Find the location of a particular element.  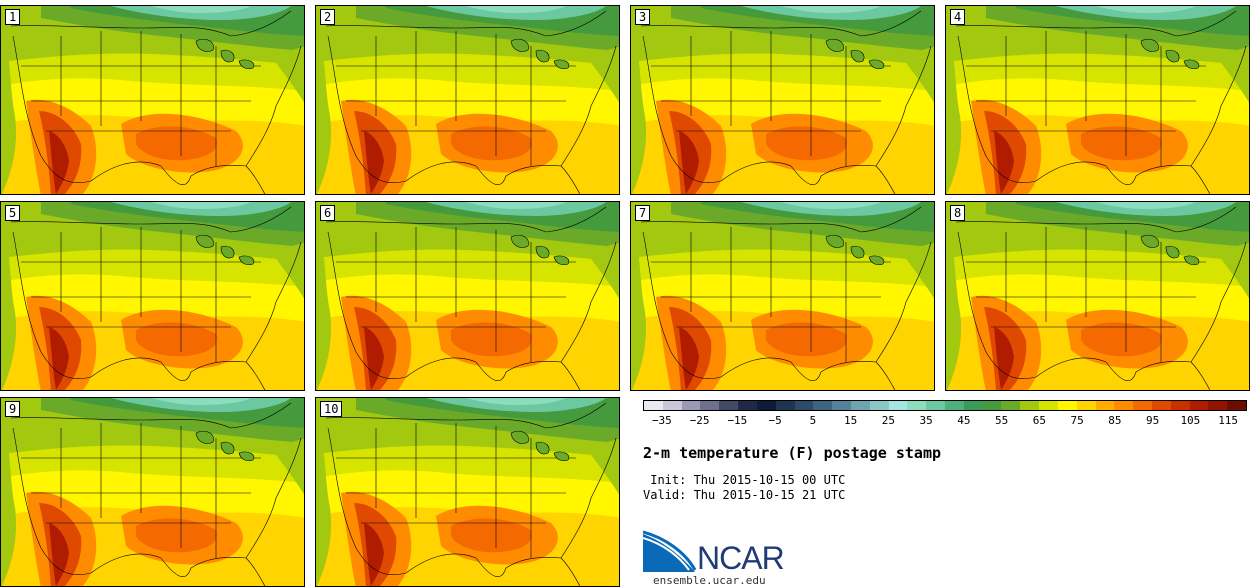

member-map-panel: 3 is located at coordinates (782, 100).